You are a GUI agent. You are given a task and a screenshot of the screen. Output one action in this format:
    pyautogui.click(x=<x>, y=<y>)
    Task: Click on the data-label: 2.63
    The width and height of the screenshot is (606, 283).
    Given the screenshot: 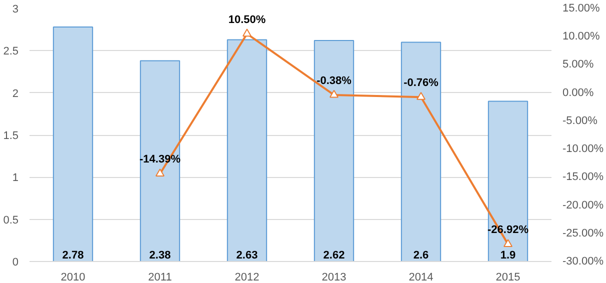 What is the action you would take?
    pyautogui.click(x=247, y=256)
    